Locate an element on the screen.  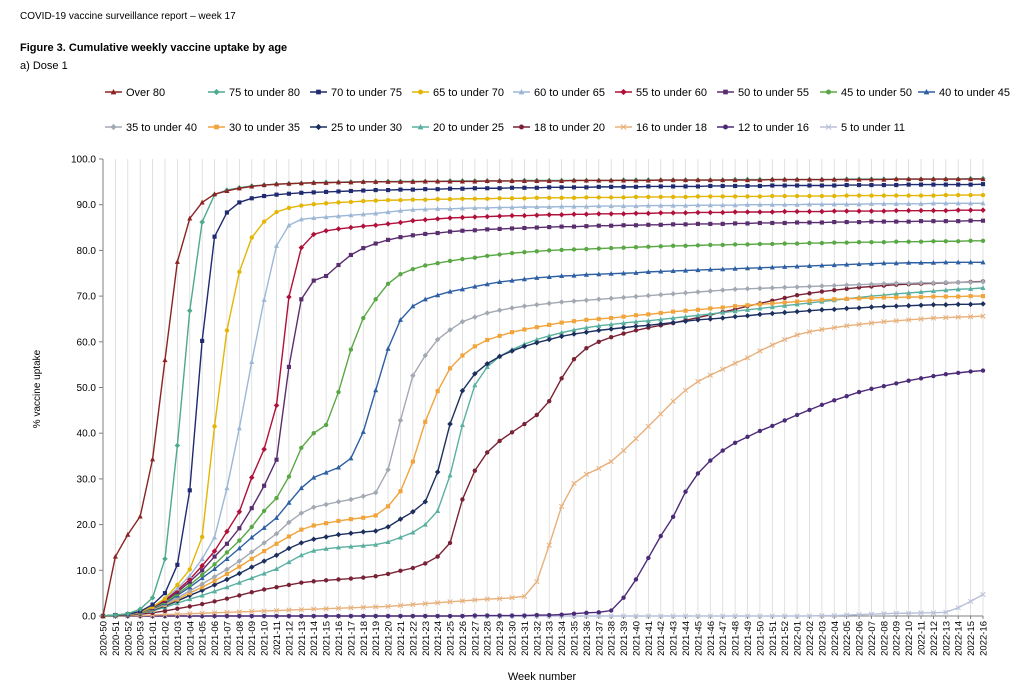
legend-item: 5 to under 11 is located at coordinates (862, 128).